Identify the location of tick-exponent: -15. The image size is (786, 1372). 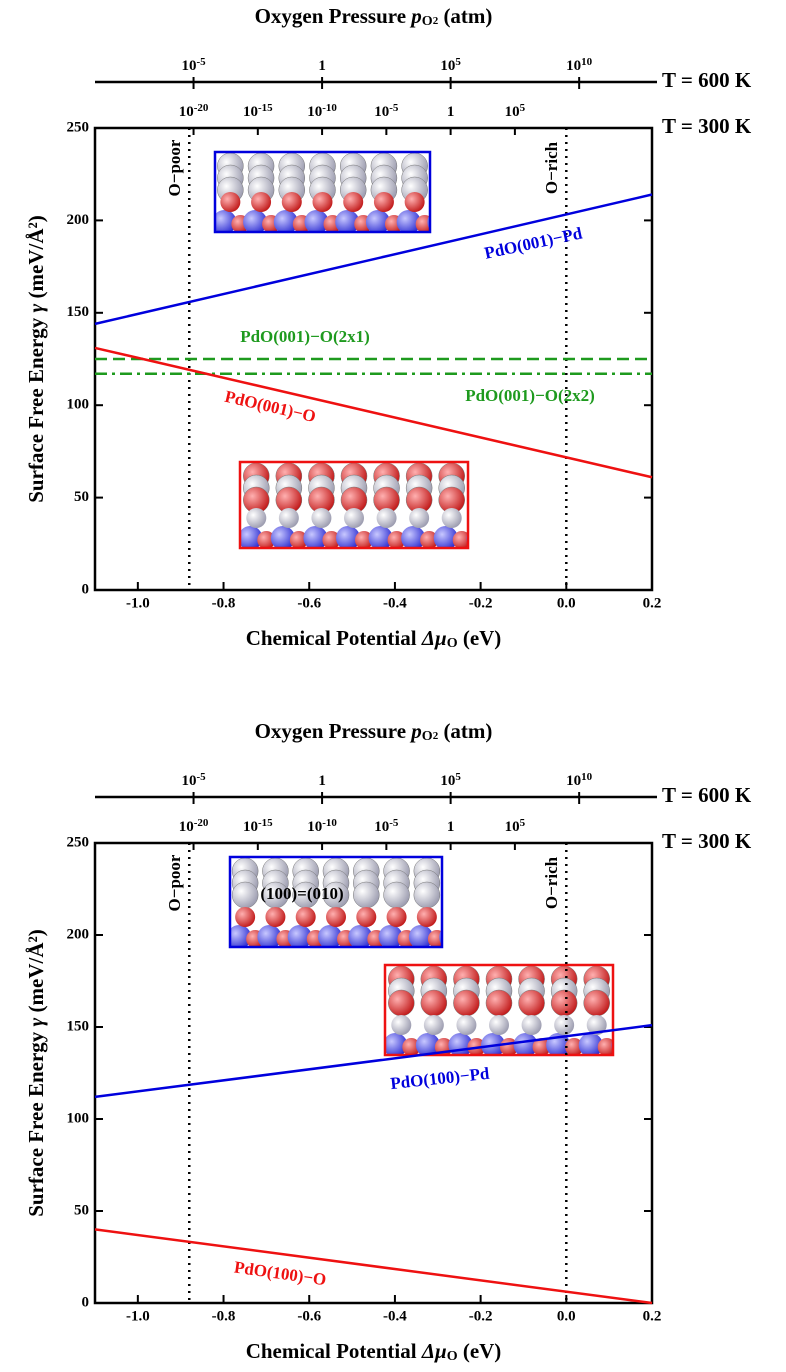
(265, 108).